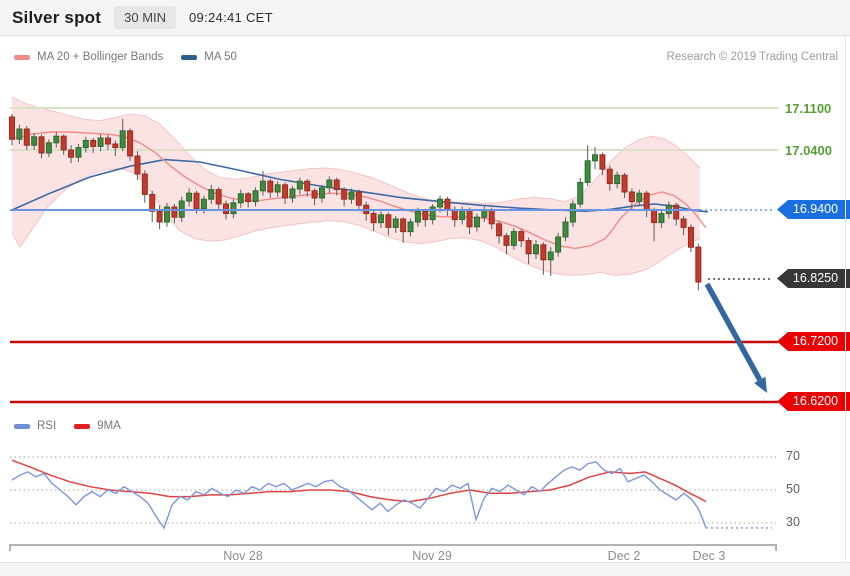 This screenshot has width=850, height=576. What do you see at coordinates (813, 278) in the screenshot?
I see `last-price-tag: 16.8250` at bounding box center [813, 278].